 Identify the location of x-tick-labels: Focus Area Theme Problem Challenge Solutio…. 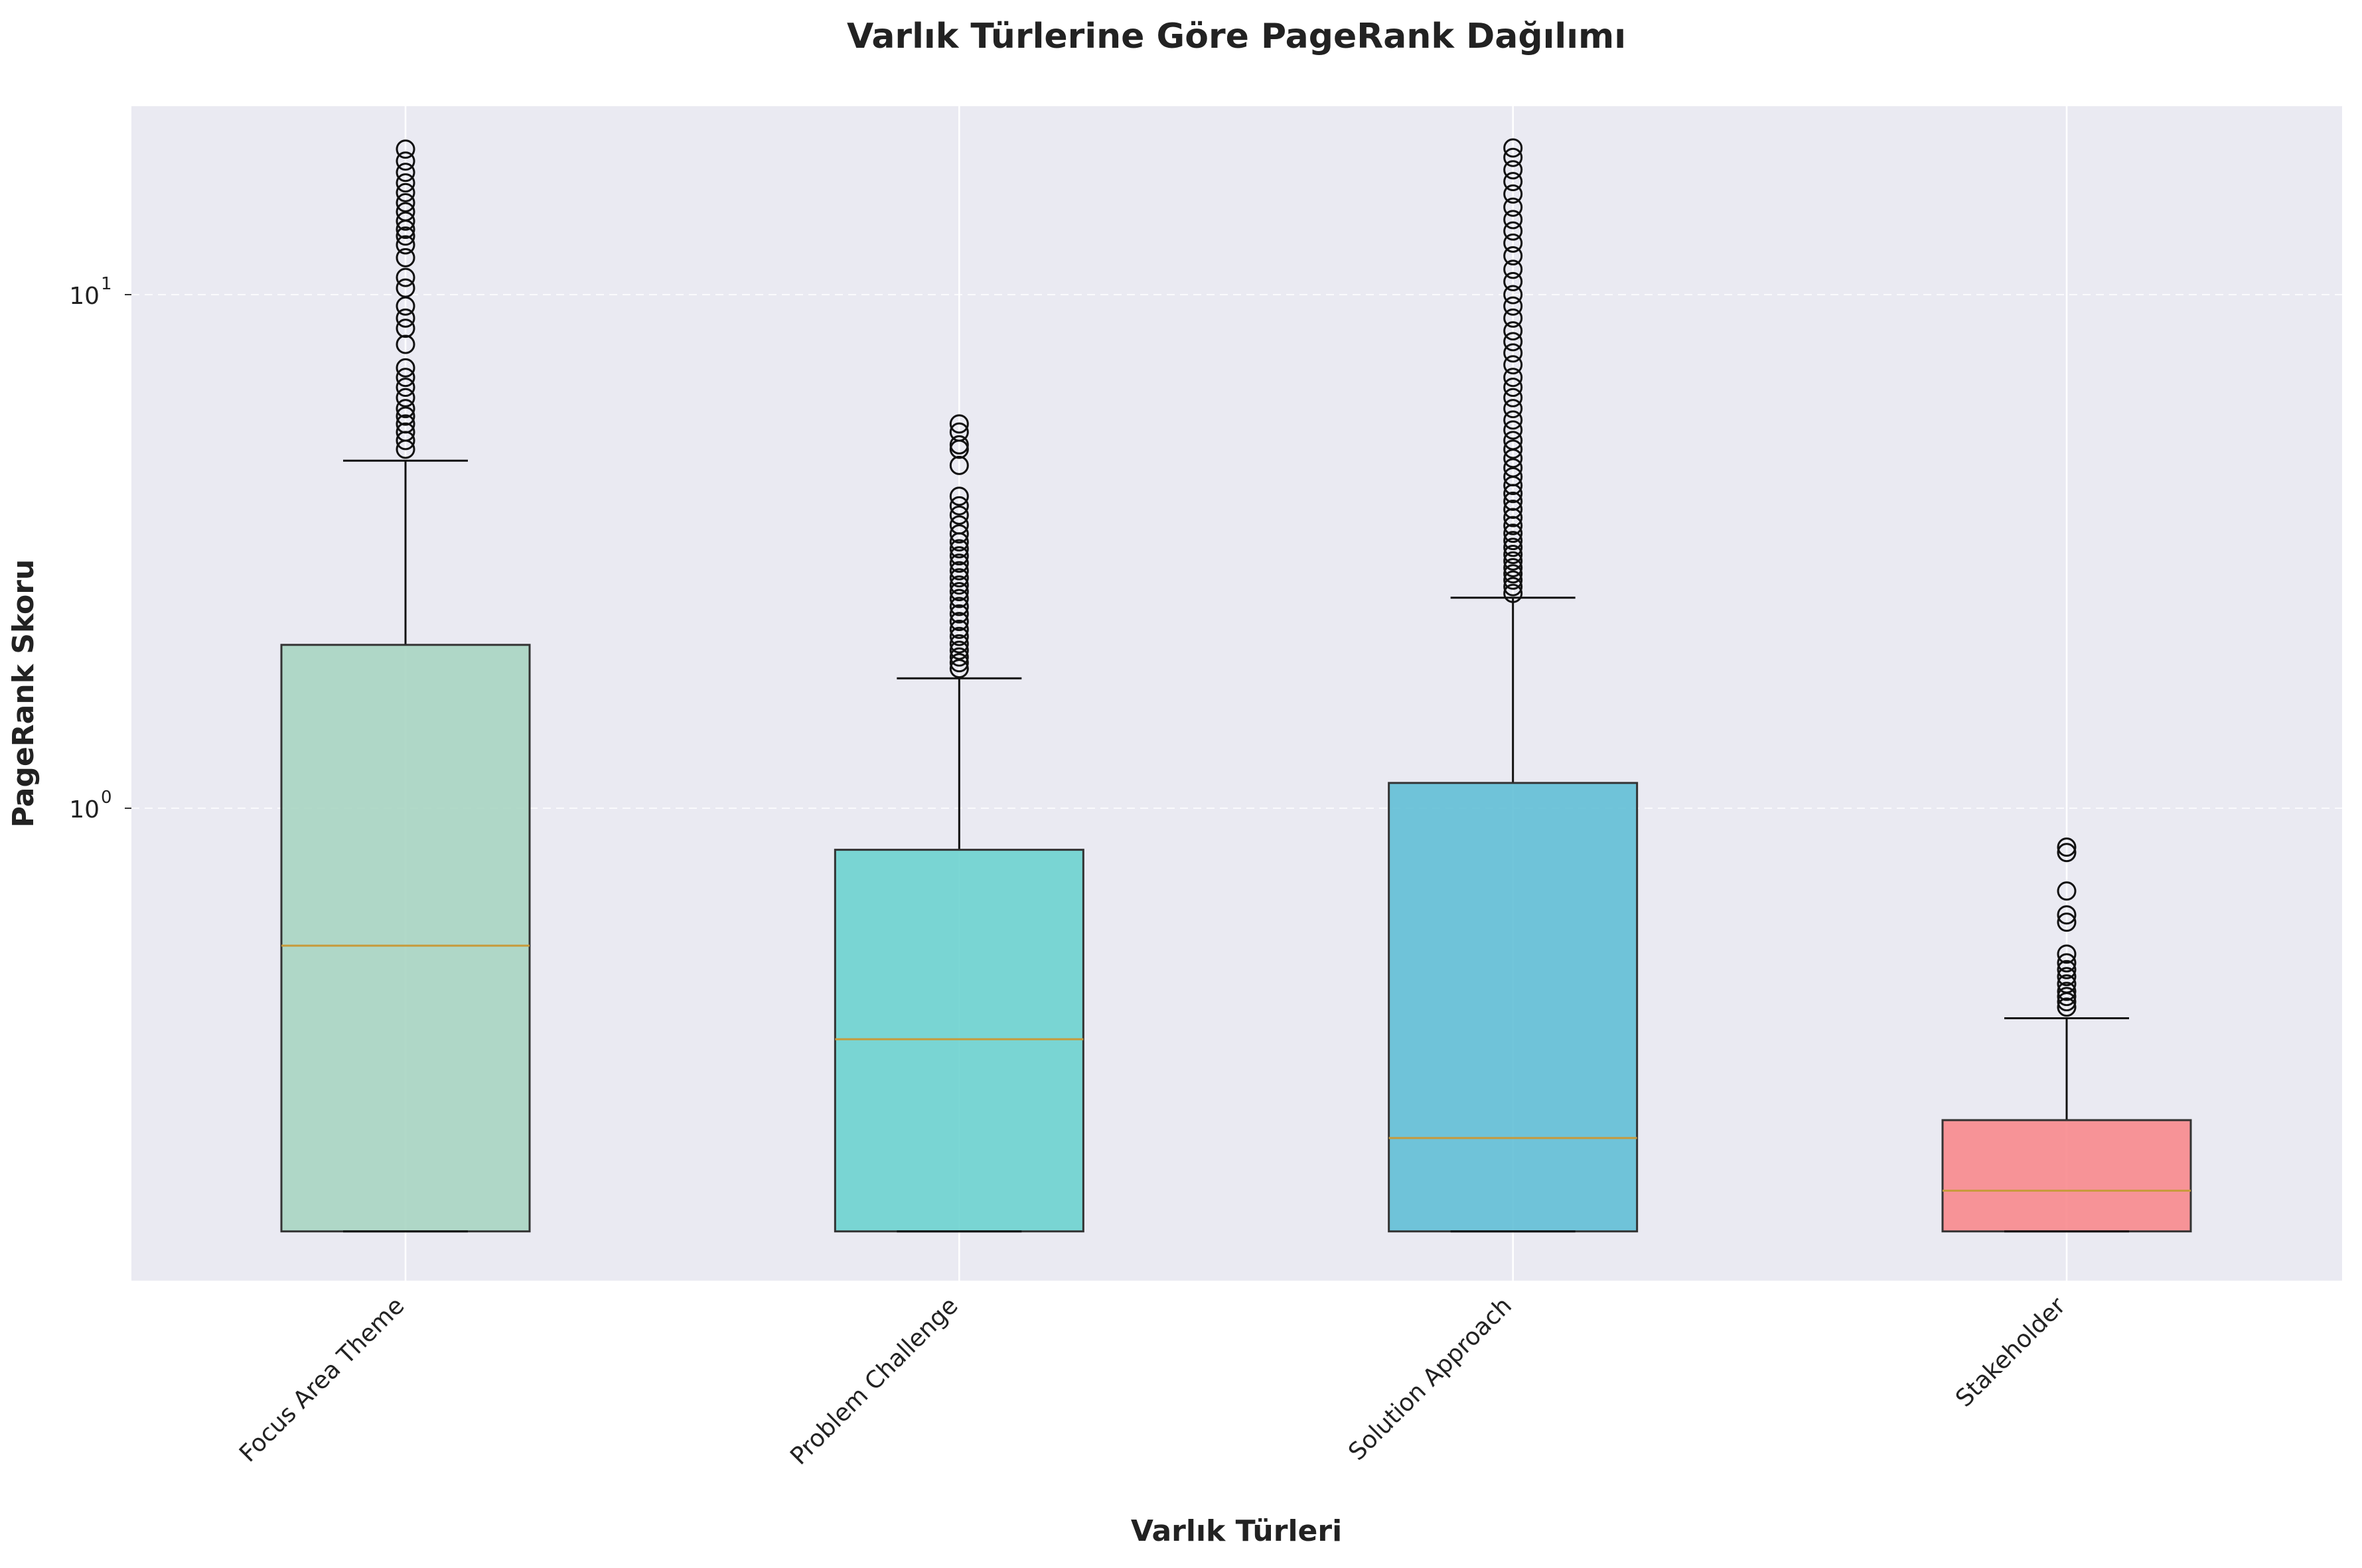
(1152, 1381).